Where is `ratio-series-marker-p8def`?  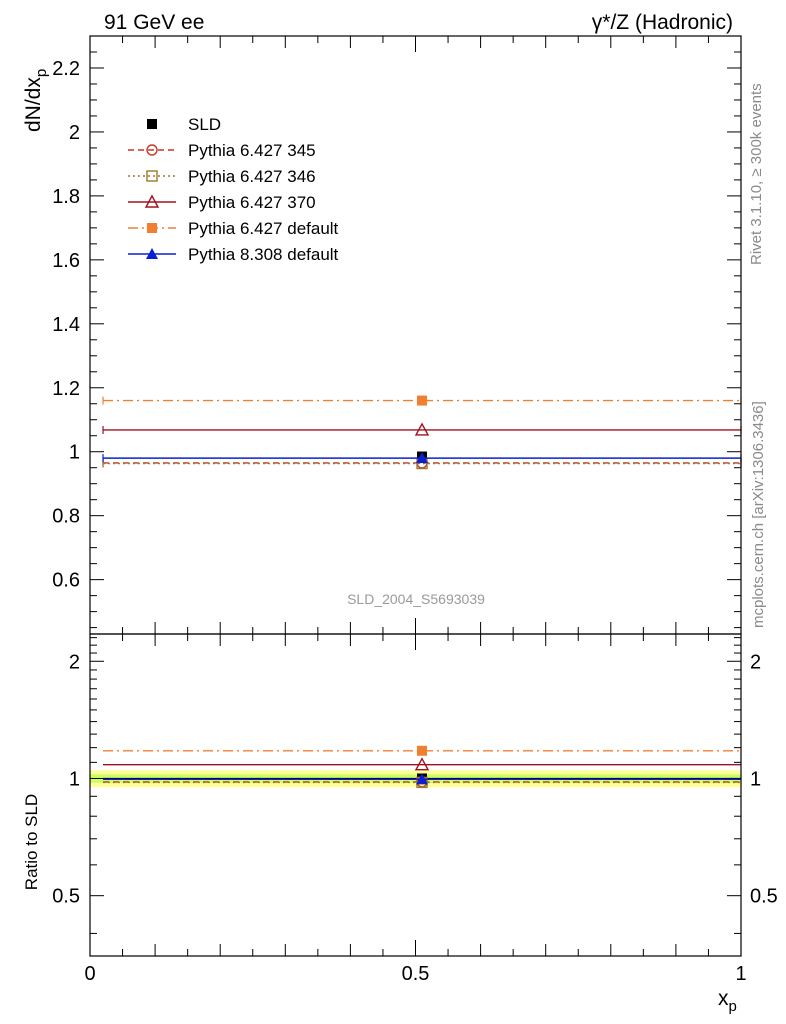 ratio-series-marker-p8def is located at coordinates (422, 779).